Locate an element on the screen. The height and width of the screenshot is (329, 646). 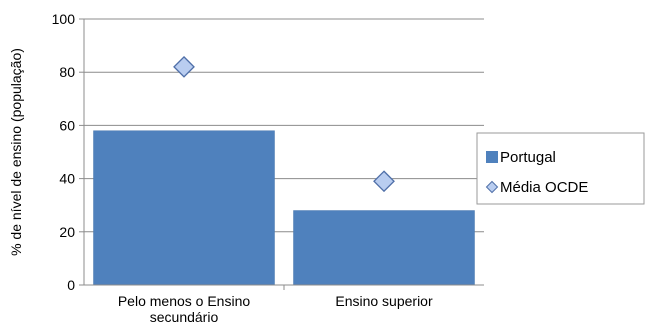
legend: Portugal Média OCDE is located at coordinates (536, 172).